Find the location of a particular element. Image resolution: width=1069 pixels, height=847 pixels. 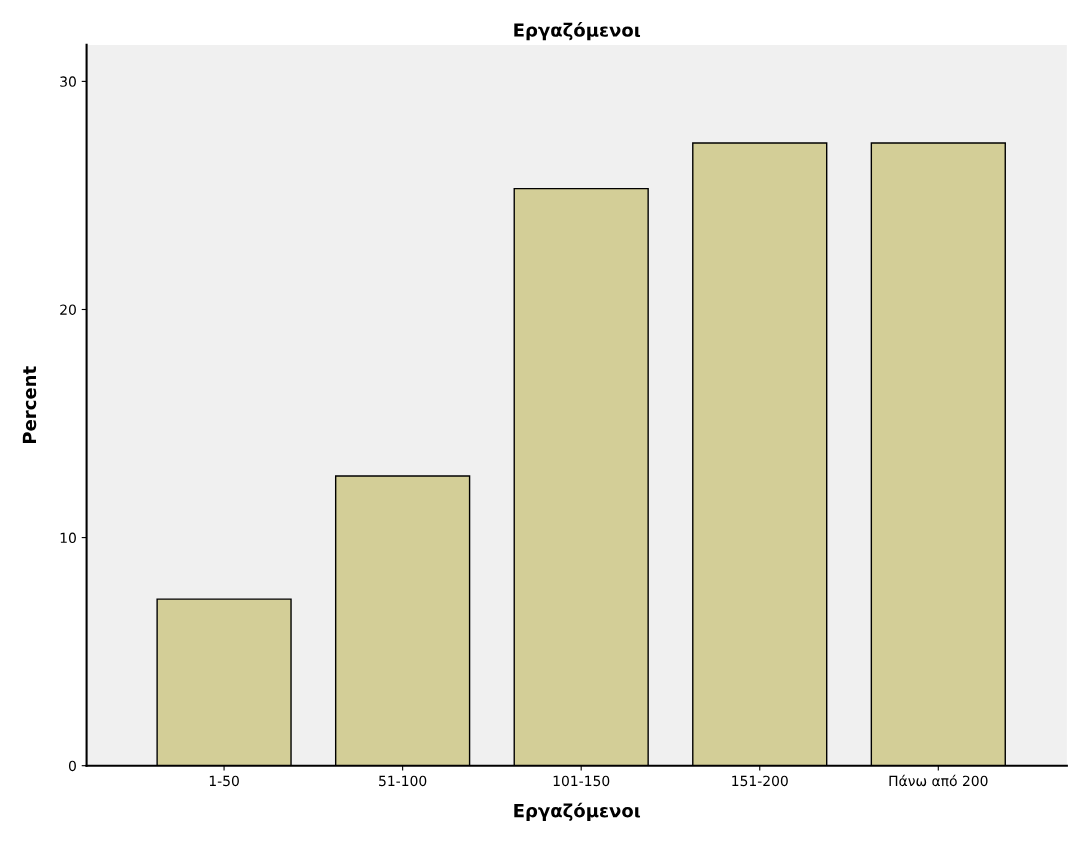

x-tick-label: Πάνω από 200 is located at coordinates (938, 780).